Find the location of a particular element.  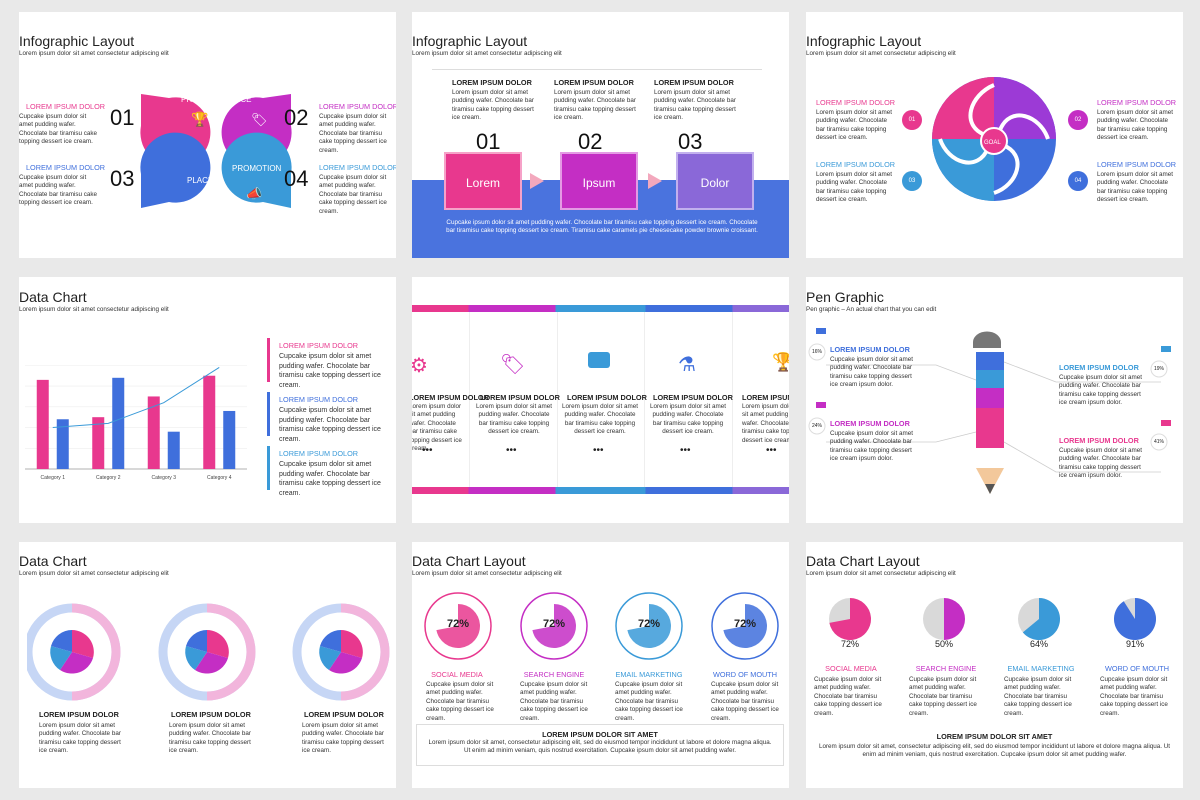

item-number: 03 is located at coordinates (122, 178).